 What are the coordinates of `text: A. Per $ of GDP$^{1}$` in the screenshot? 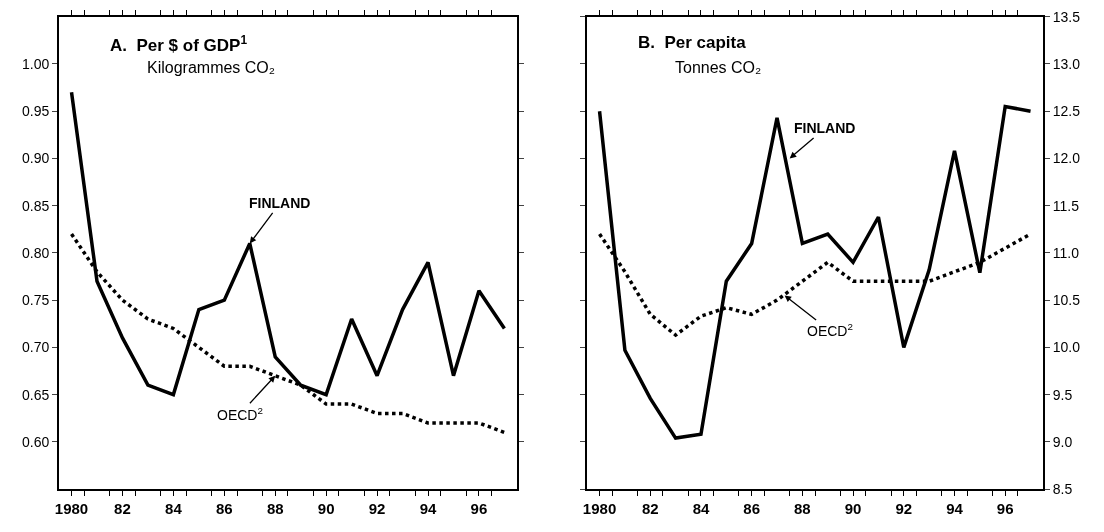 It's located at (179, 44).